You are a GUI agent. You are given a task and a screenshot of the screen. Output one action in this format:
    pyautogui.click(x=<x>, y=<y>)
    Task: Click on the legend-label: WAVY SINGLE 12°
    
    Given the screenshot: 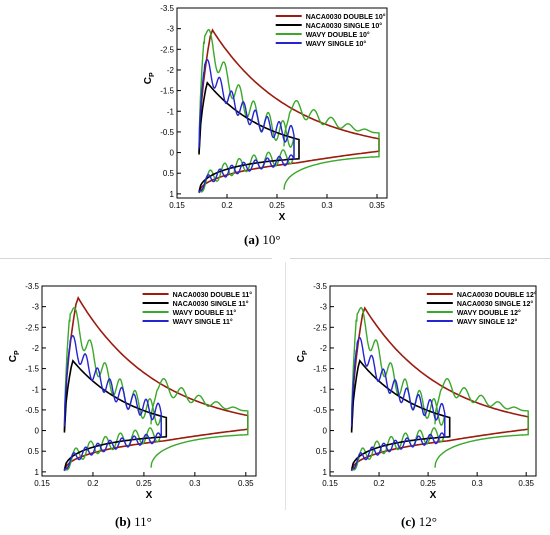 What is the action you would take?
    pyautogui.click(x=487, y=322)
    